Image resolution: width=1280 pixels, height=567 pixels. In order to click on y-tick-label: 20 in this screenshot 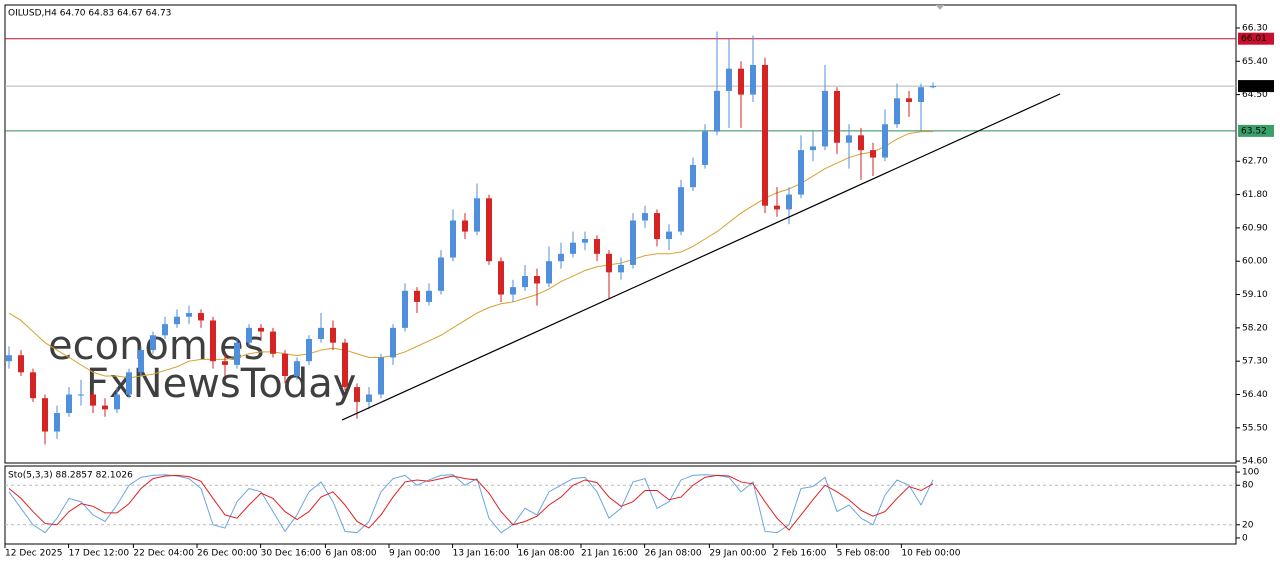, I will do `click(1248, 525)`.